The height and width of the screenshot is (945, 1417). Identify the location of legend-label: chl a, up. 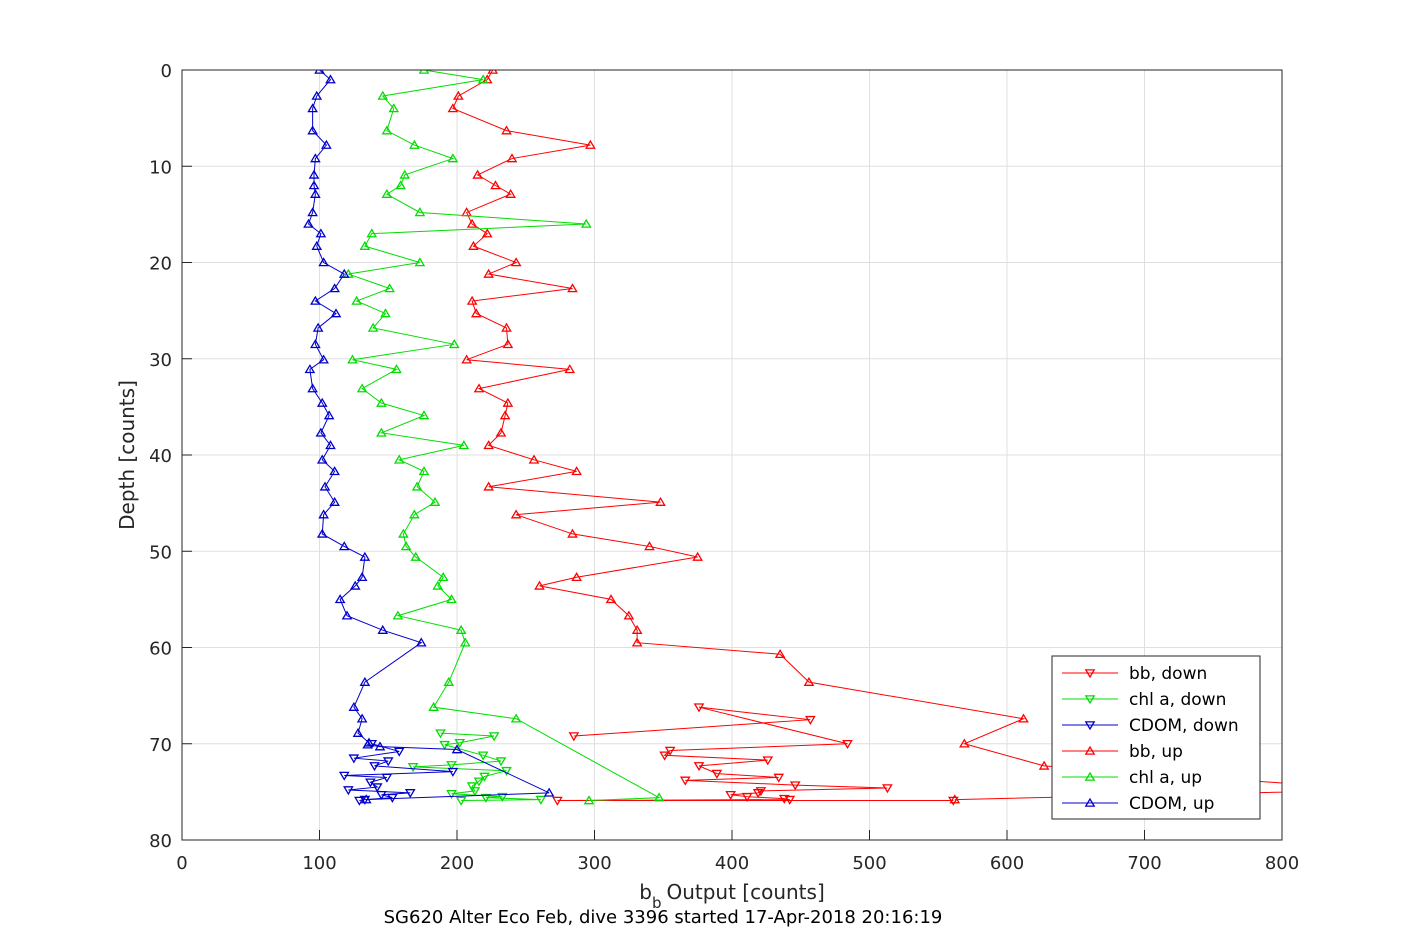
(1165, 778).